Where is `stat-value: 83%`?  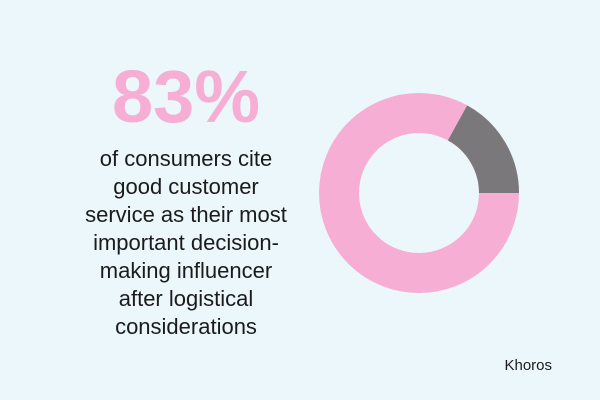
stat-value: 83% is located at coordinates (186, 96).